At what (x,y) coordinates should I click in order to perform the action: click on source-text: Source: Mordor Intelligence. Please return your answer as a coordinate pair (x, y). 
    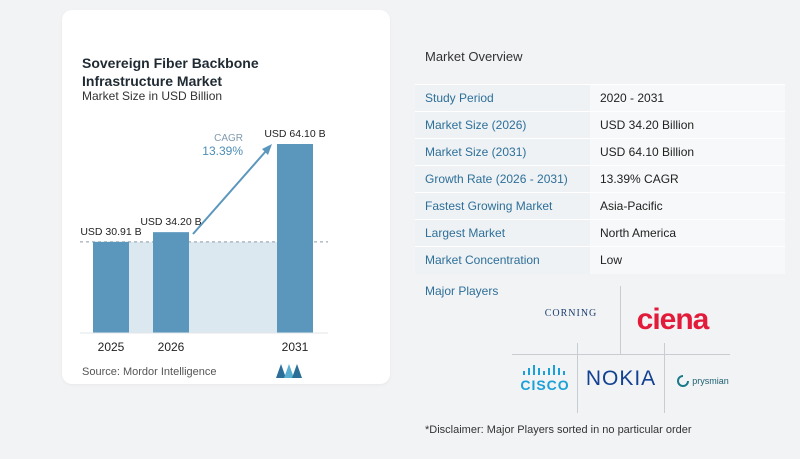
    Looking at the image, I should click on (149, 372).